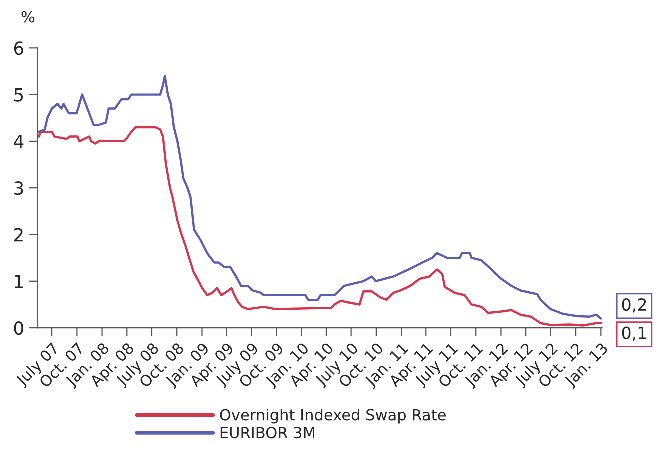 Image resolution: width=664 pixels, height=450 pixels. I want to click on y-tick-label: 3, so click(19, 189).